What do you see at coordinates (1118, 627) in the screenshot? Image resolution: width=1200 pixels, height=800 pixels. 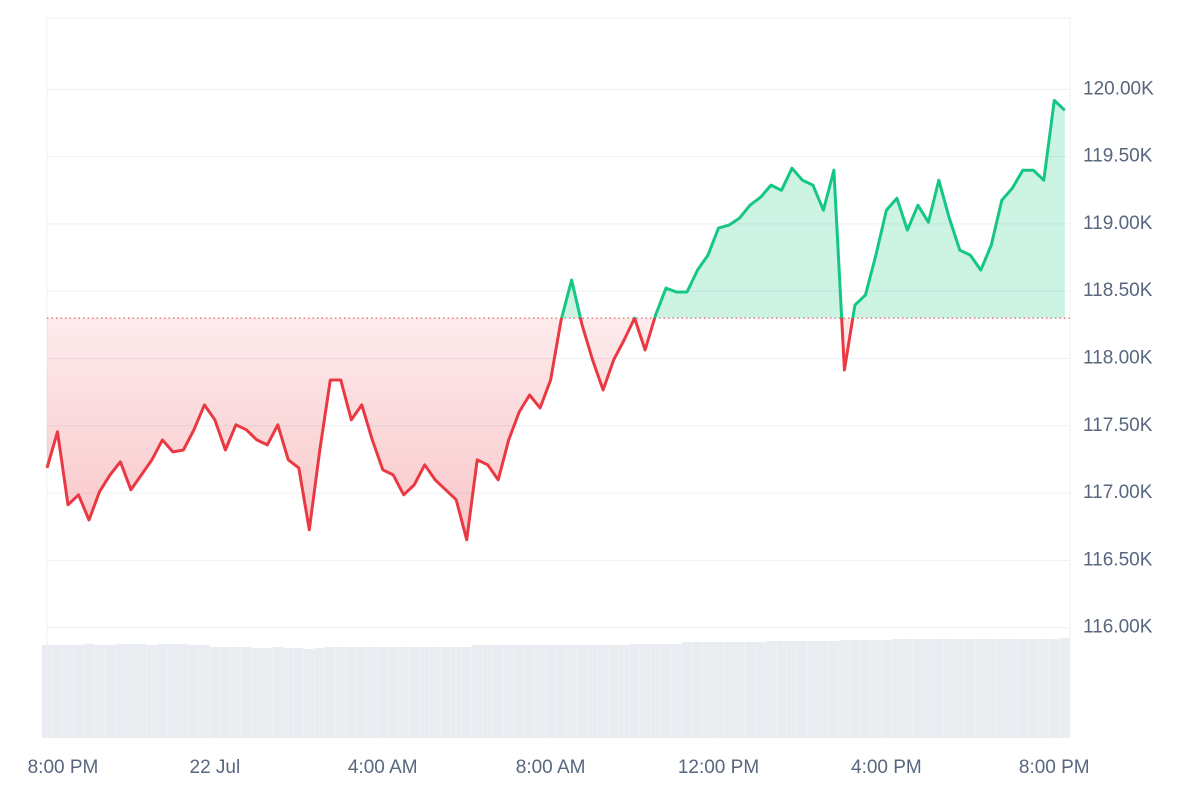 I see `y-tick-label: 116.00K` at bounding box center [1118, 627].